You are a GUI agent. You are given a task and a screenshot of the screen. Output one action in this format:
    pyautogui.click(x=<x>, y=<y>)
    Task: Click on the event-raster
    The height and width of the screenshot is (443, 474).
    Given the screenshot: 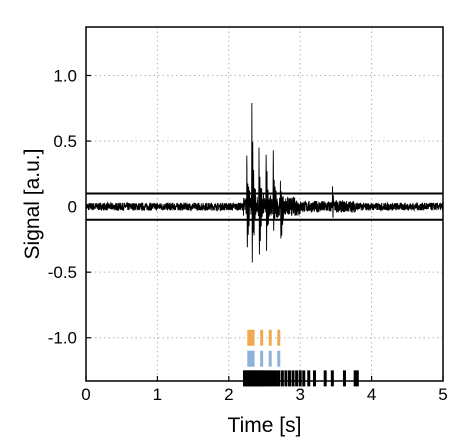 What is the action you would take?
    pyautogui.click(x=301, y=358)
    